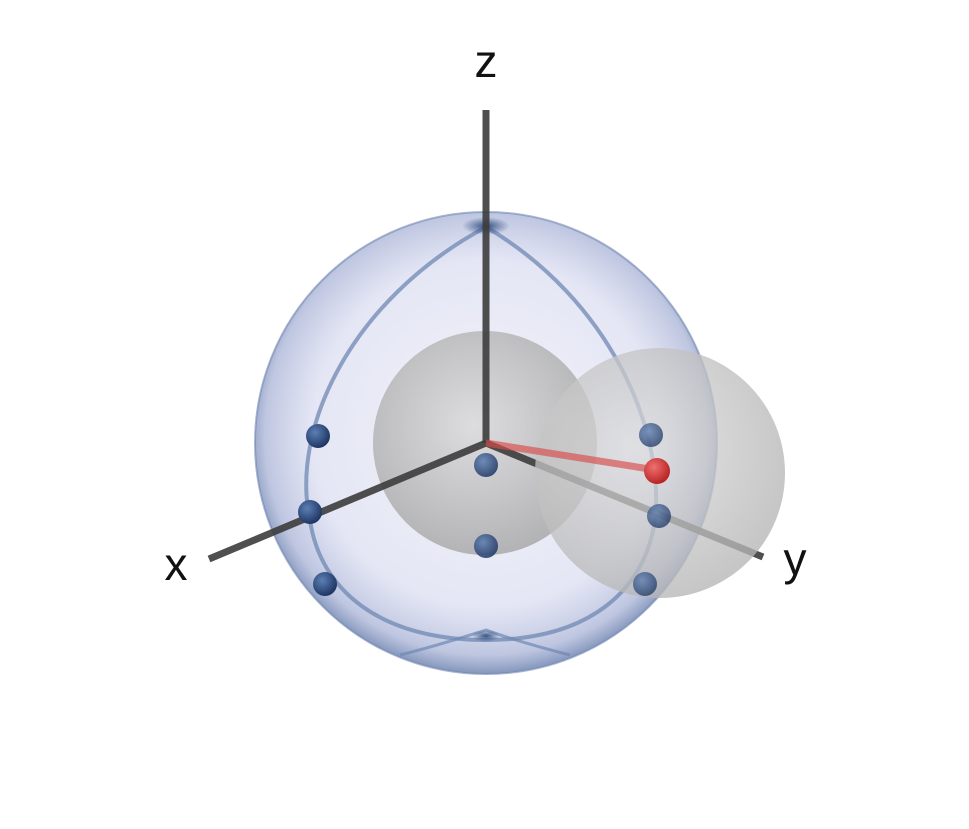  Describe the element at coordinates (347, 501) in the screenshot. I see `x-axis` at that location.